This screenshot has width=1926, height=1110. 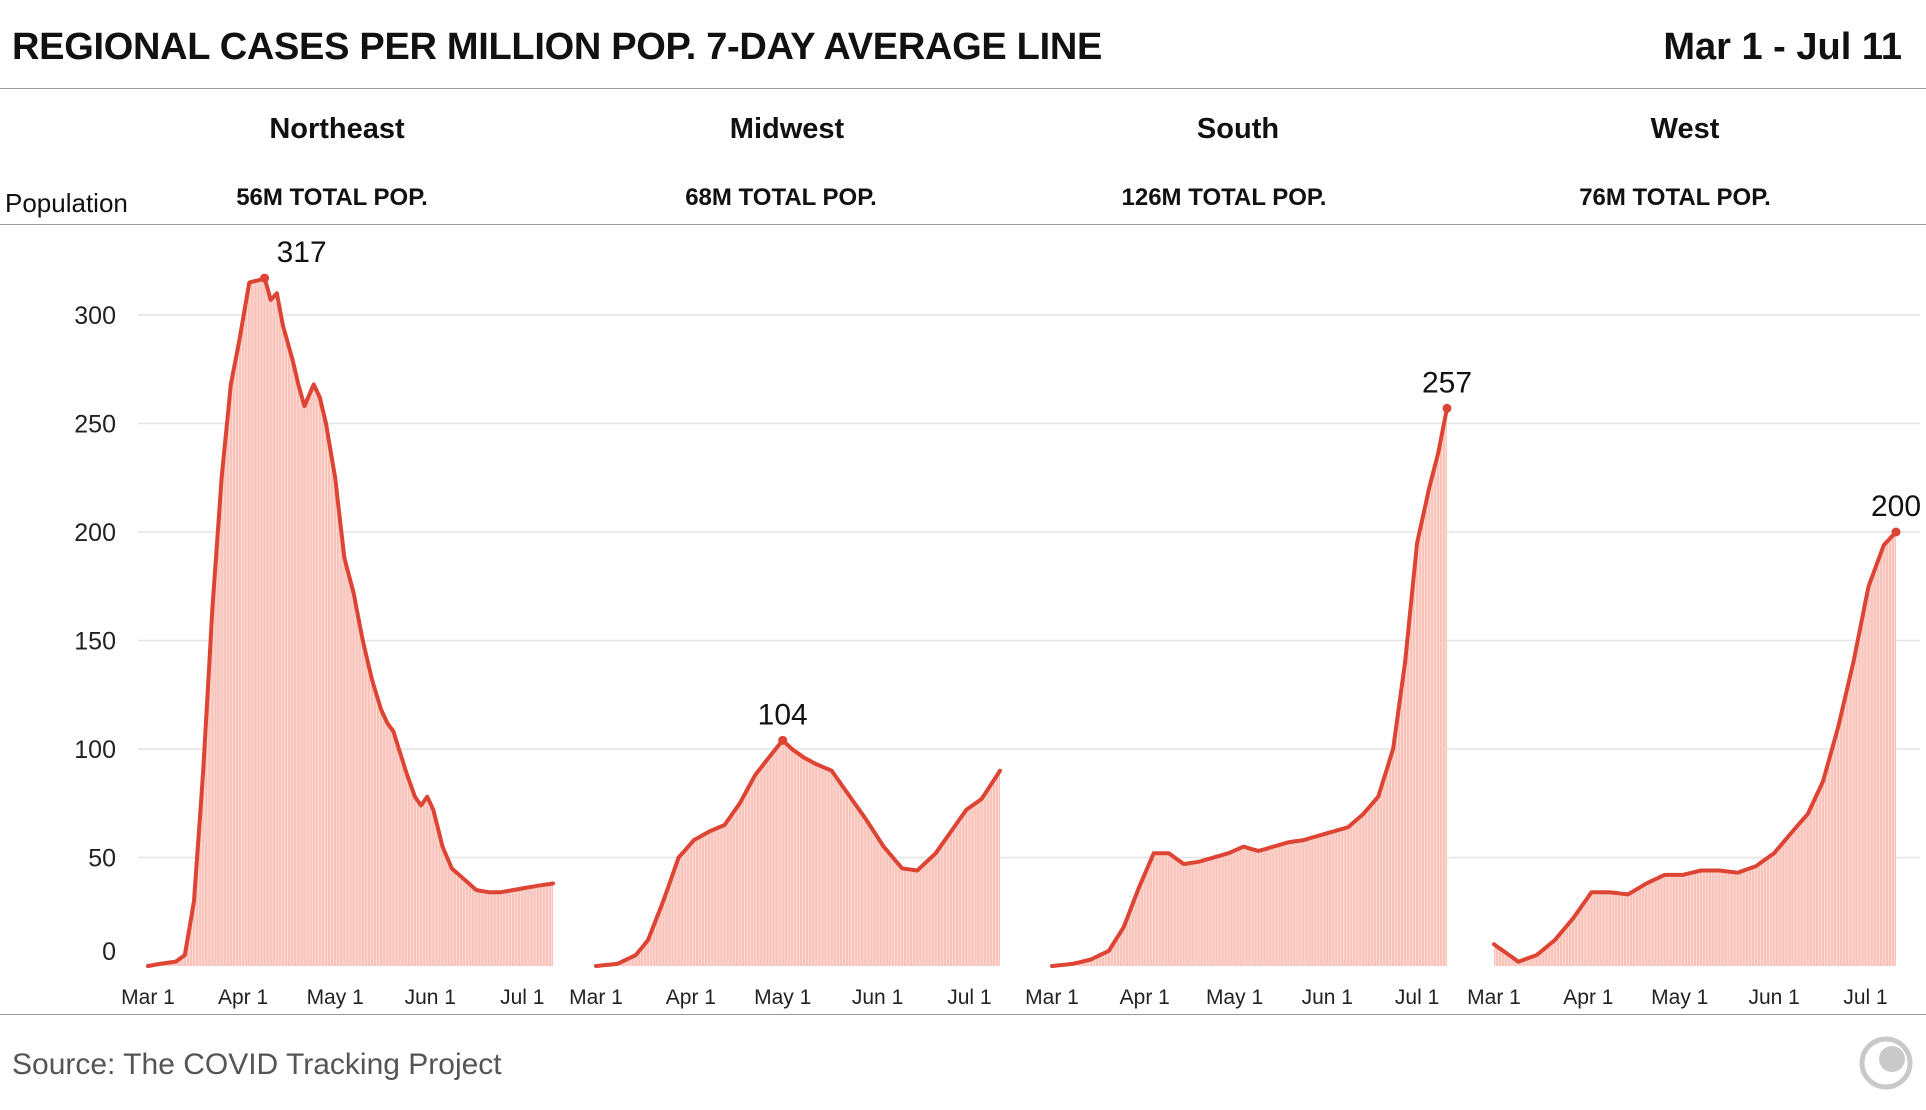 What do you see at coordinates (102, 859) in the screenshot?
I see `y-tick-label: 50` at bounding box center [102, 859].